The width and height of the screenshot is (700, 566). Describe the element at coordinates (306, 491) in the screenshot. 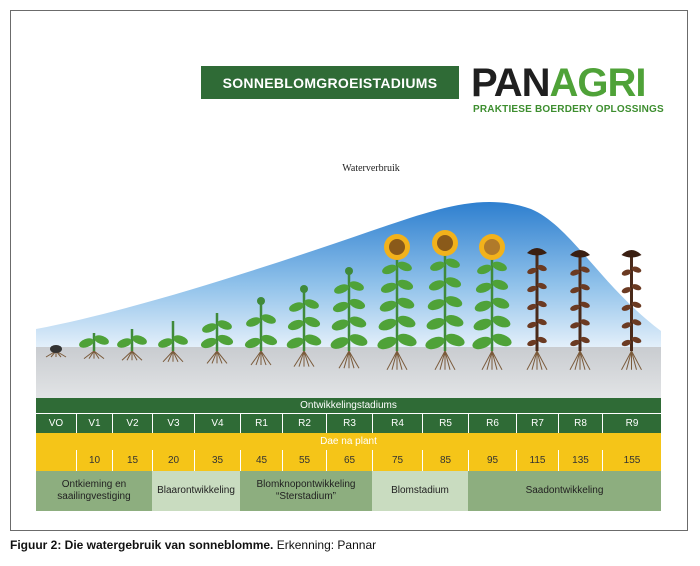

I see `phase-label: Blomknopontwikkeling “Sterstadium”` at that location.